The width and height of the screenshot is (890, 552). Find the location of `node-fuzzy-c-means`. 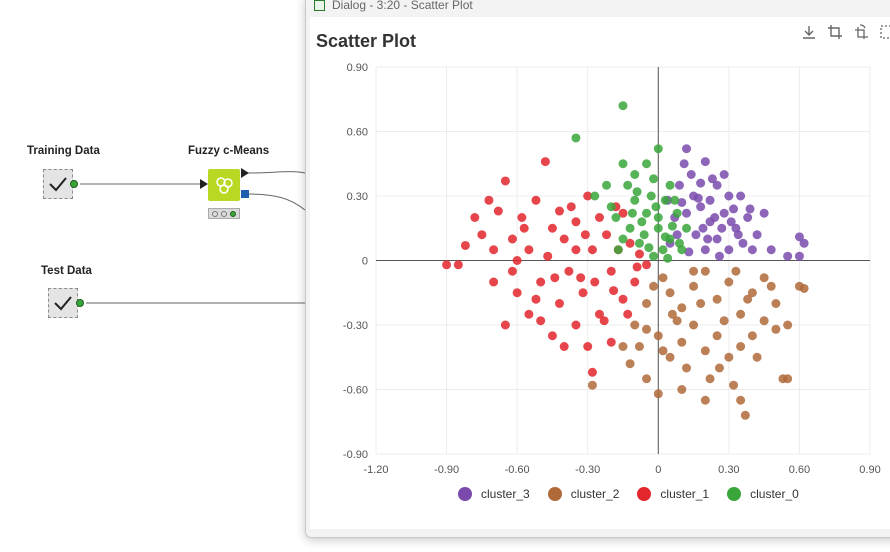

node-fuzzy-c-means is located at coordinates (224, 185).